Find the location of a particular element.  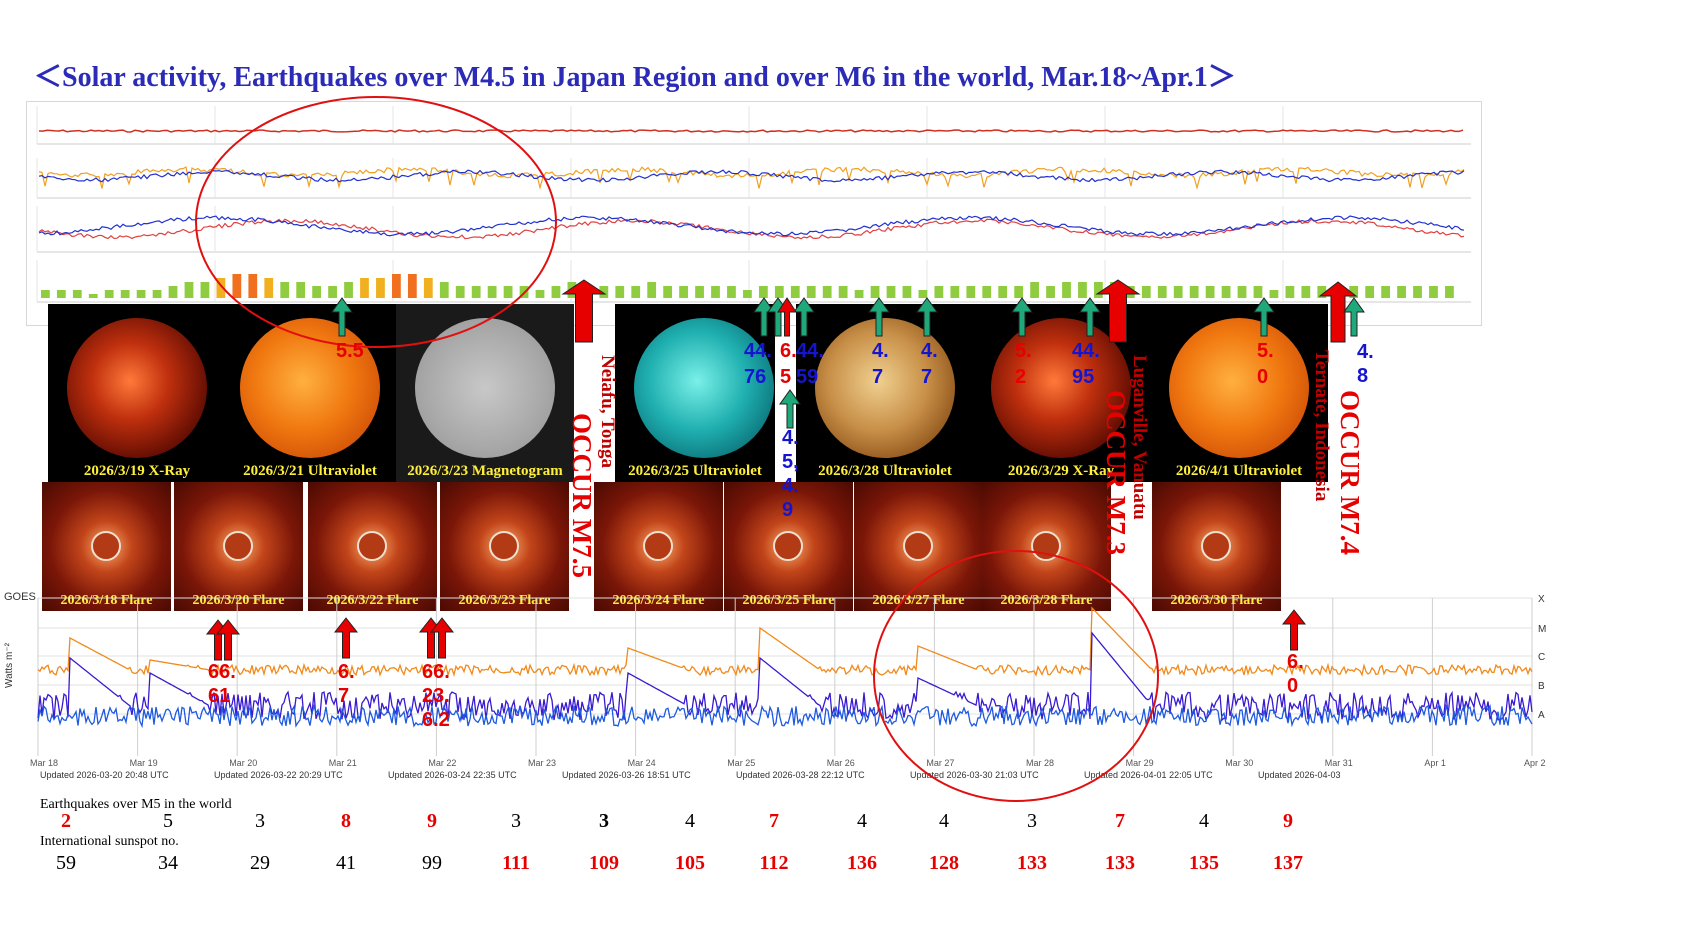

earthquake-count-cell: 8 is located at coordinates (346, 821).